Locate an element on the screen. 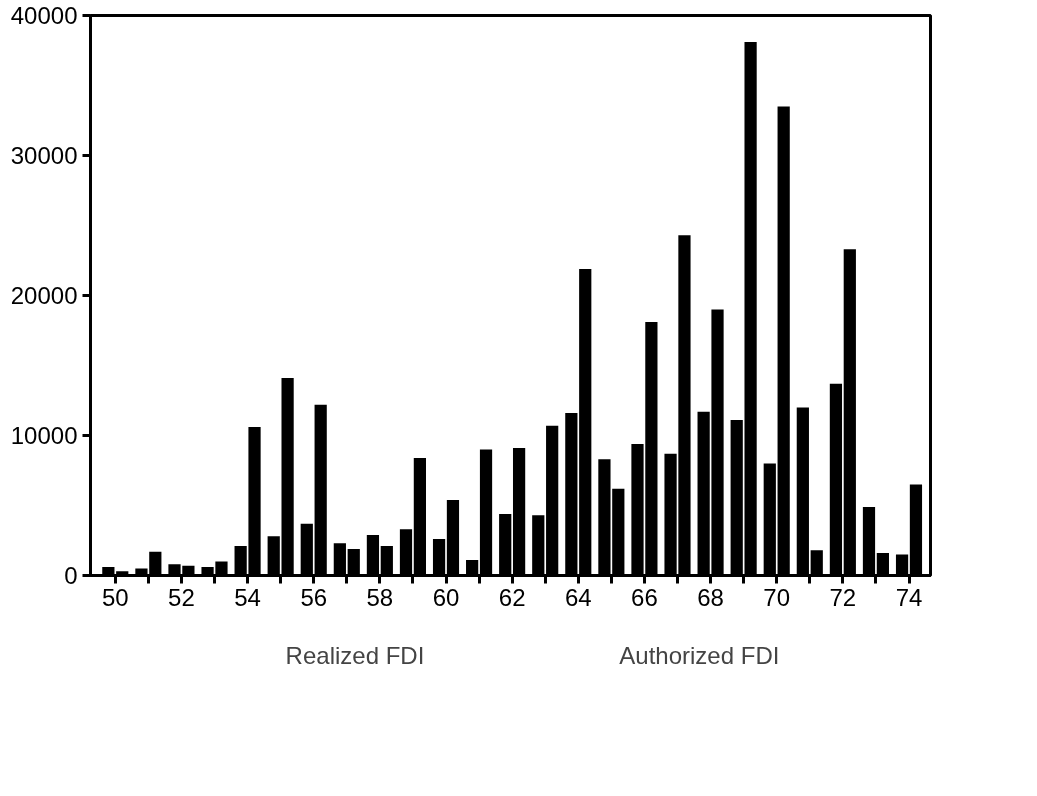 The width and height of the screenshot is (1037, 796). x-tick-label: 58 is located at coordinates (380, 597).